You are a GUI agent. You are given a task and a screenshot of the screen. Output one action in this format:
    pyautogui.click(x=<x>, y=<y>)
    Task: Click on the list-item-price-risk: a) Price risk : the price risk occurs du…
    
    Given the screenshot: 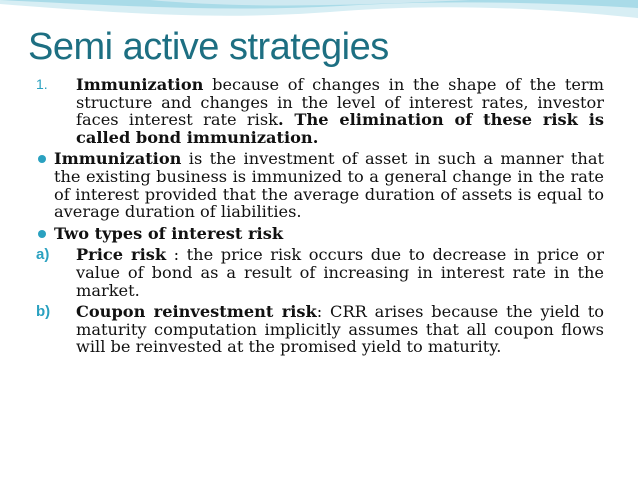 What is the action you would take?
    pyautogui.click(x=318, y=272)
    